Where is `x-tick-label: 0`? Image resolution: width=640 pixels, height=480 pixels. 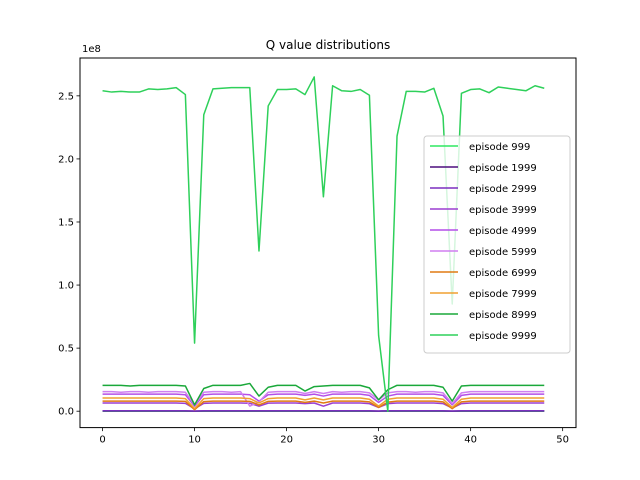 x-tick-label: 0 is located at coordinates (102, 440).